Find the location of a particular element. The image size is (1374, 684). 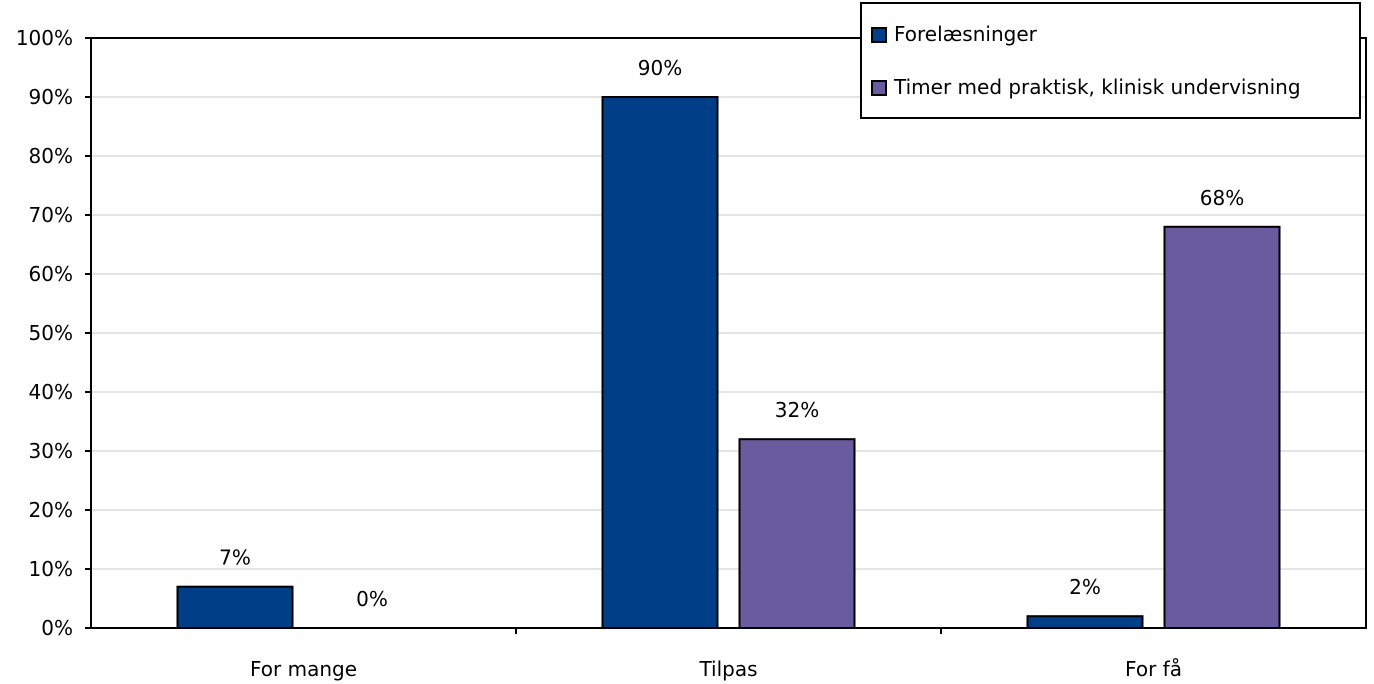

legend-box is located at coordinates (1110, 60).